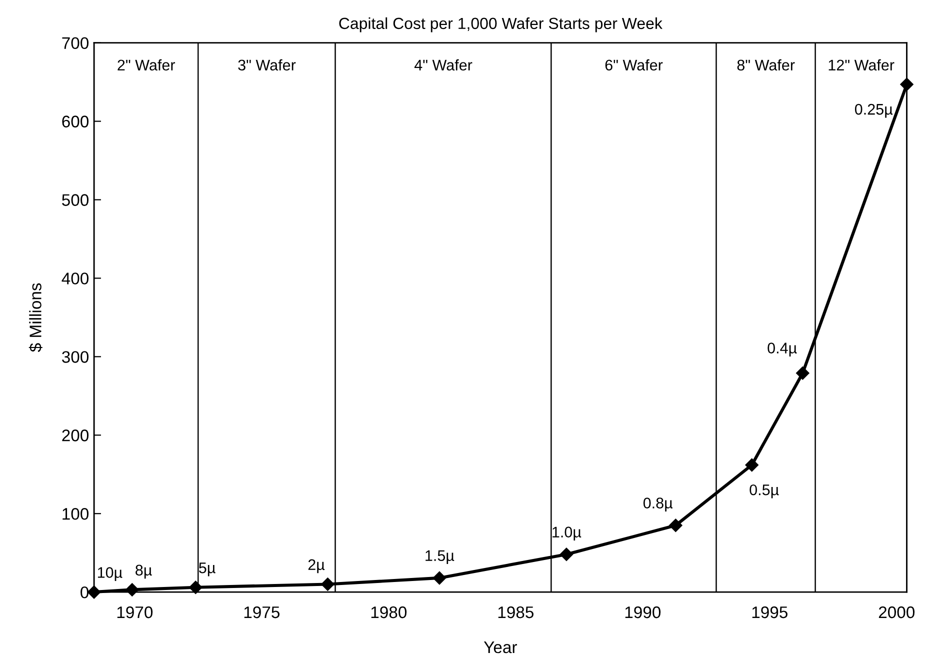 This screenshot has height=669, width=931. What do you see at coordinates (75, 43) in the screenshot?
I see `y-tick-label: 700` at bounding box center [75, 43].